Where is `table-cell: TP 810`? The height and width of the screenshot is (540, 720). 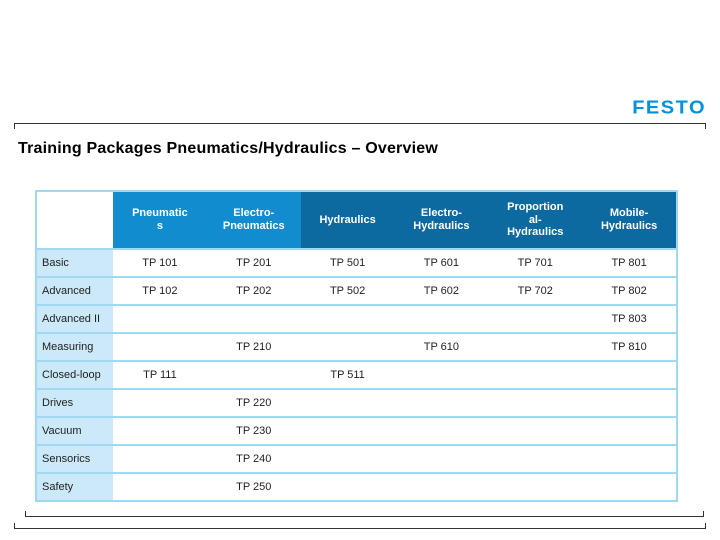 table-cell: TP 810 is located at coordinates (629, 347).